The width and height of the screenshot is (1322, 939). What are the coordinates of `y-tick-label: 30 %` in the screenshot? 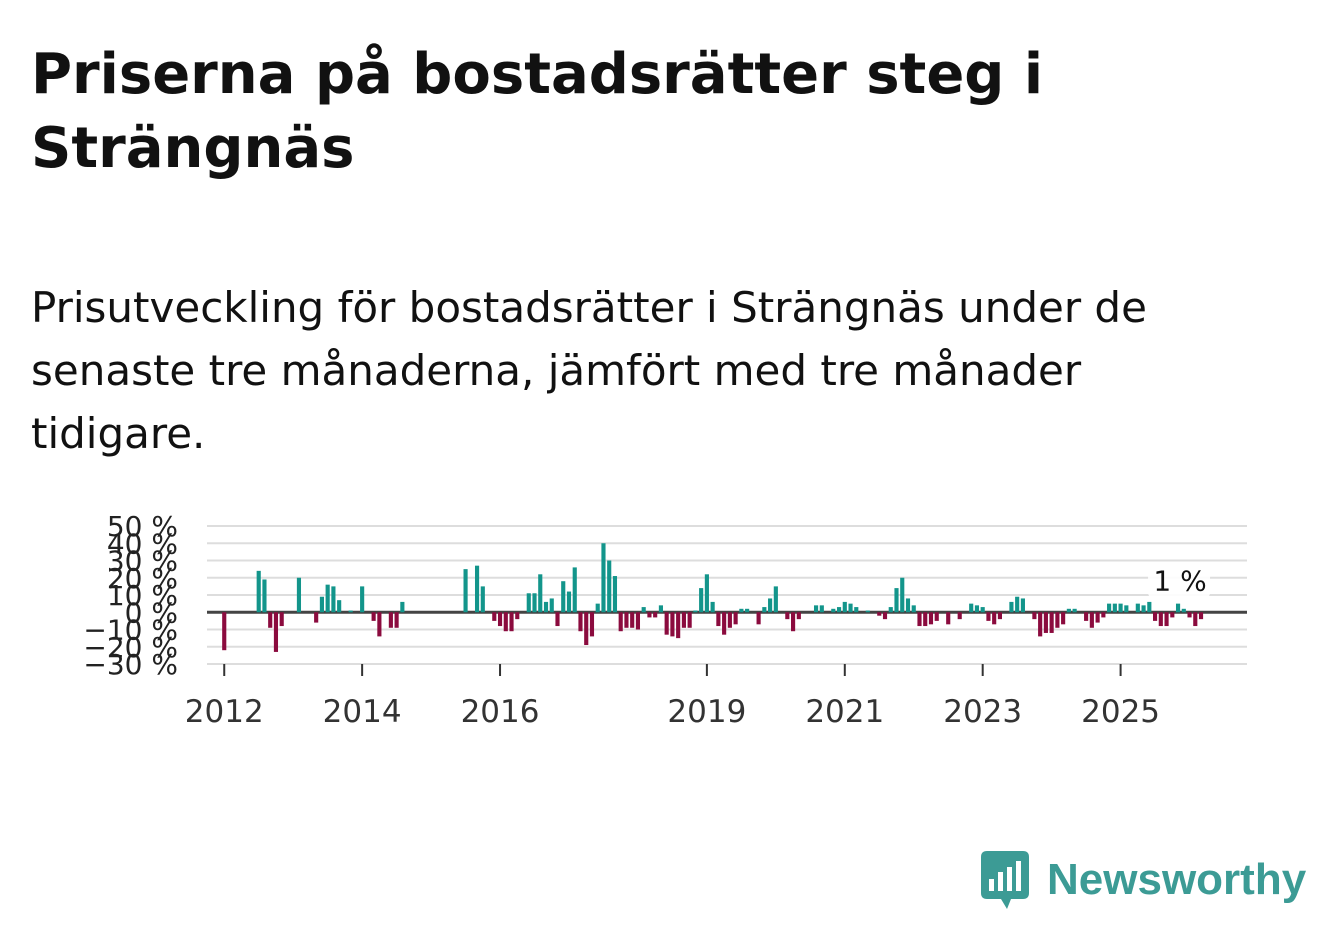 It's located at (142, 561).